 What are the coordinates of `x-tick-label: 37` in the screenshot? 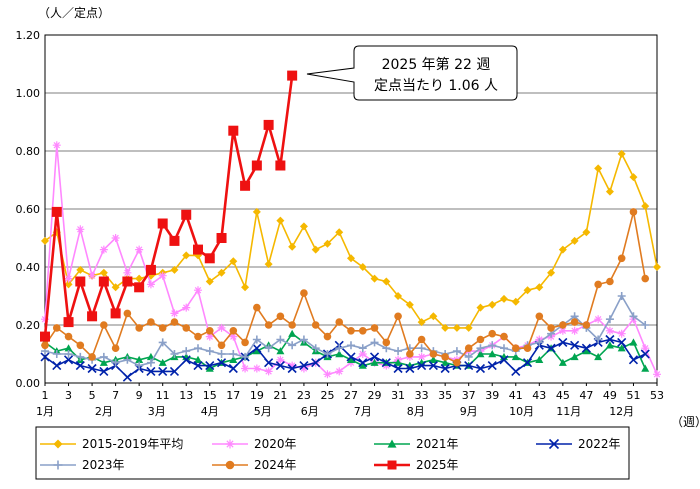 It's located at (469, 395).